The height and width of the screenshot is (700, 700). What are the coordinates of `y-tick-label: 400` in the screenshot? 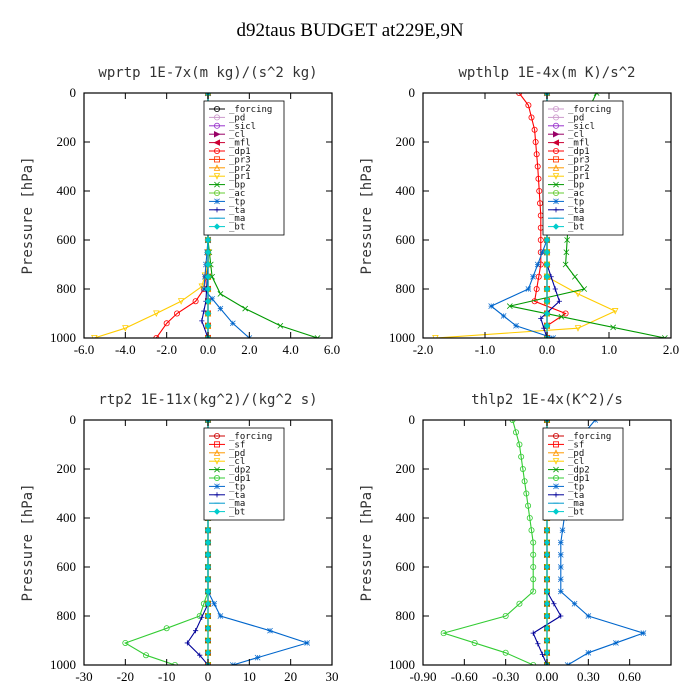 It's located at (67, 517).